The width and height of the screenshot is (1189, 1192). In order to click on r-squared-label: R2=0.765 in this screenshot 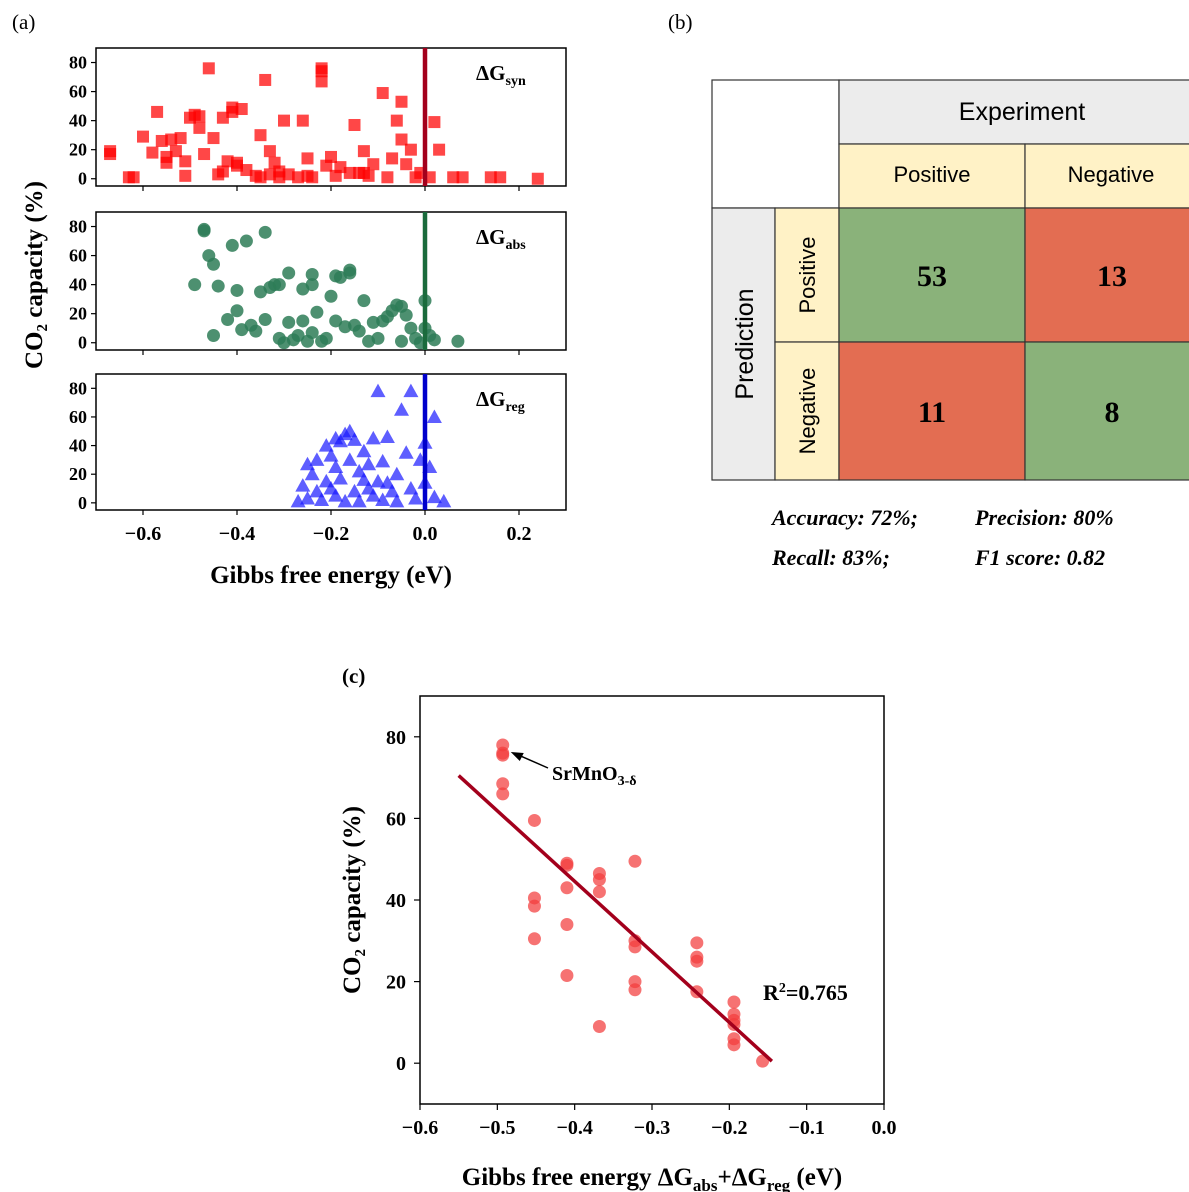, I will do `click(805, 992)`.